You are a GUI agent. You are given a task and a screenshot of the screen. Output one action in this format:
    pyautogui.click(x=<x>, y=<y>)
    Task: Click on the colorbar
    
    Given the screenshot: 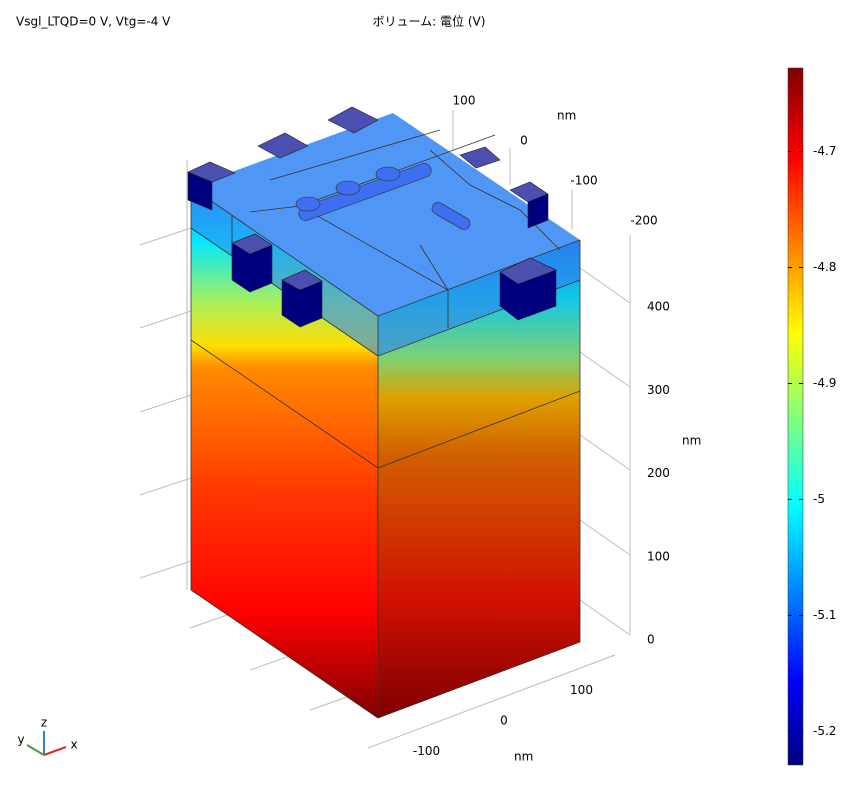 What is the action you would take?
    pyautogui.click(x=795, y=416)
    